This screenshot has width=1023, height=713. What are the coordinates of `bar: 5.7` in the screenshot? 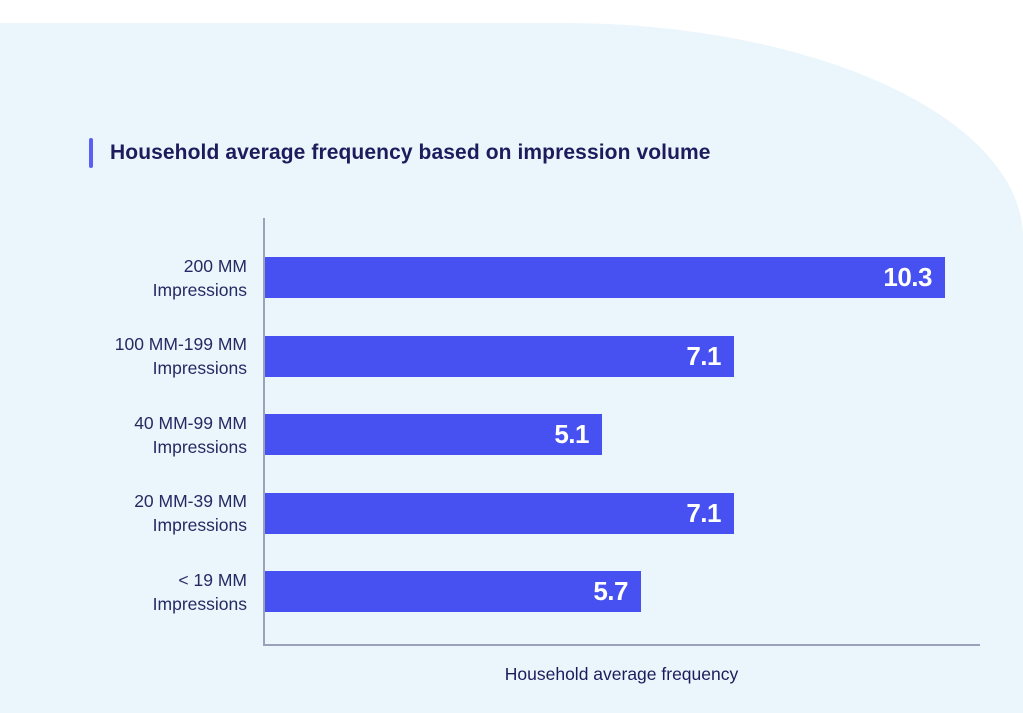 It's located at (453, 591).